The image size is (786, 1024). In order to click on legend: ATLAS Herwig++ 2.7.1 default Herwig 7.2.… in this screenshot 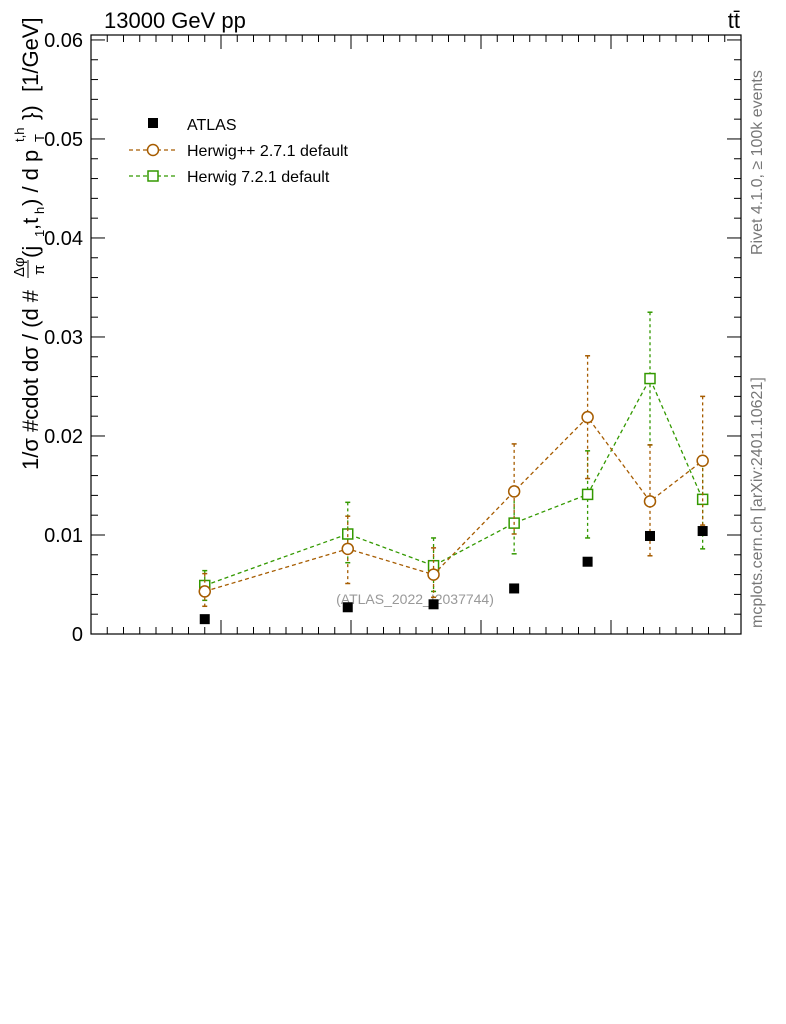, I will do `click(239, 151)`.